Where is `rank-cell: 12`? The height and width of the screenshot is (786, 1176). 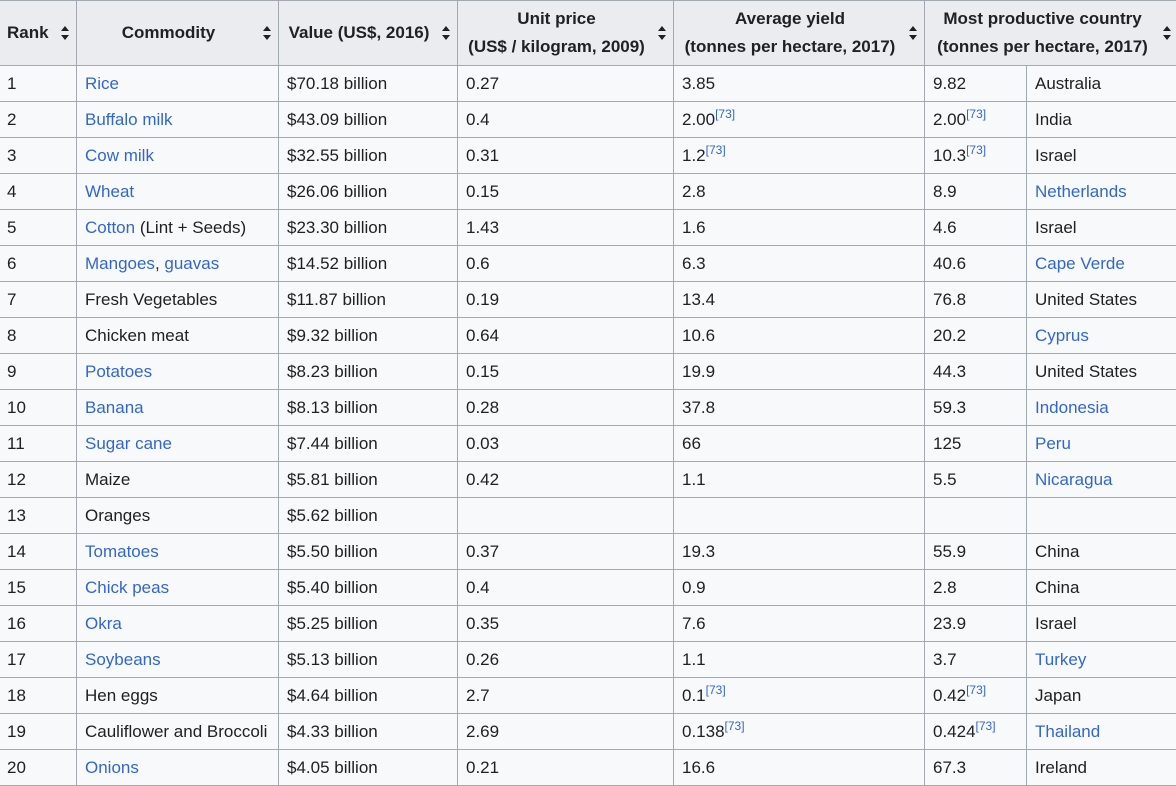 rank-cell: 12 is located at coordinates (38, 480).